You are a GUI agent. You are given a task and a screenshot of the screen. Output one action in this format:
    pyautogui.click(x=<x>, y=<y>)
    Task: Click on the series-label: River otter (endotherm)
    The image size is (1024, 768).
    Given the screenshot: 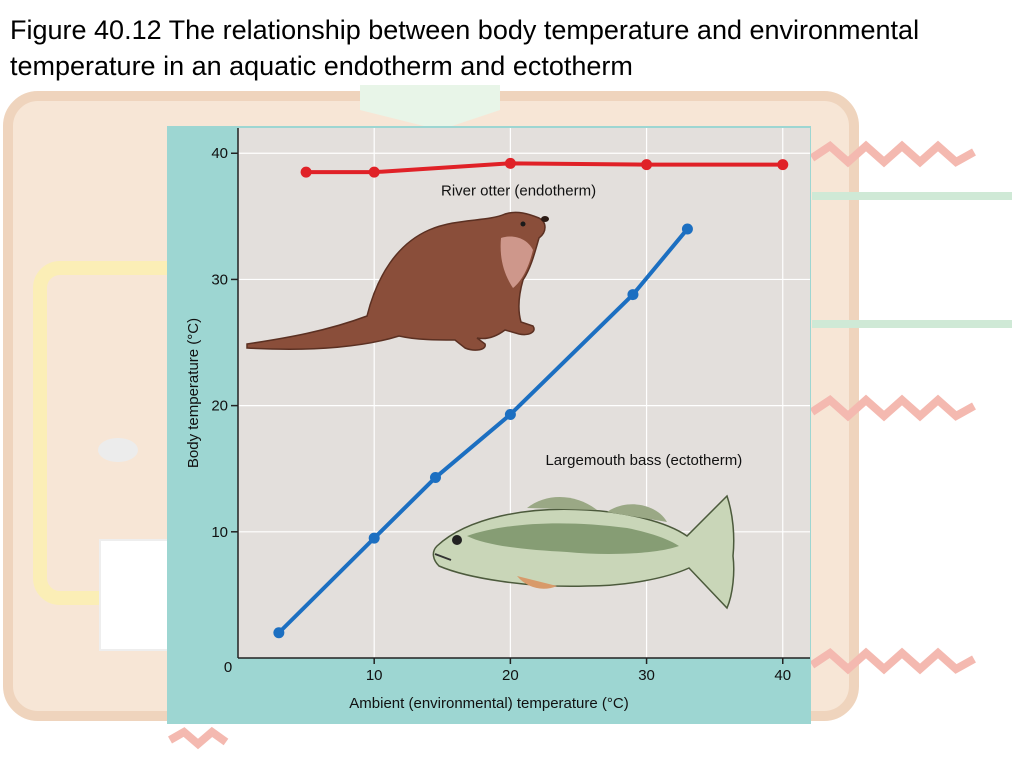 What is the action you would take?
    pyautogui.click(x=518, y=190)
    